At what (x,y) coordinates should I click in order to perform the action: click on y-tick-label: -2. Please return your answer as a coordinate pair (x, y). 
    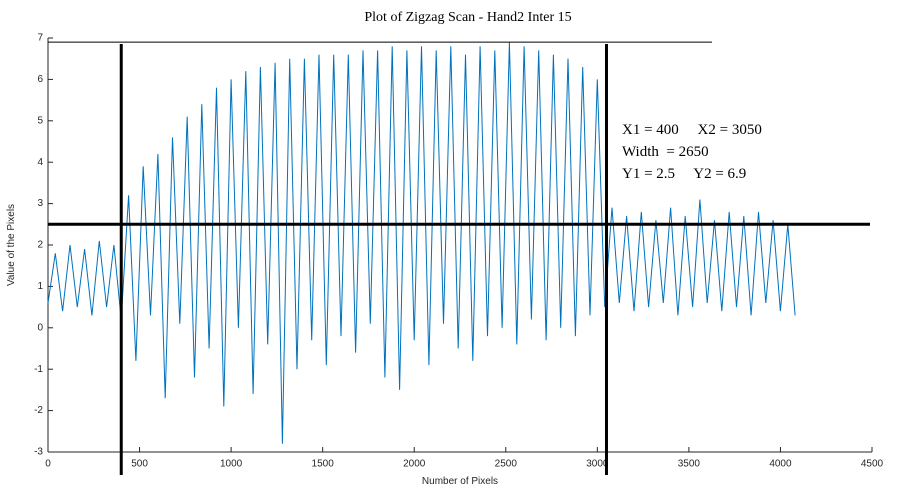
    Looking at the image, I should click on (38, 410).